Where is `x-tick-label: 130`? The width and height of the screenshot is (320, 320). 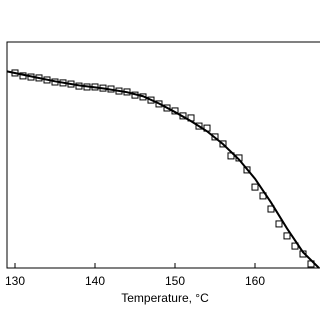 x-tick-label: 130 is located at coordinates (15, 281).